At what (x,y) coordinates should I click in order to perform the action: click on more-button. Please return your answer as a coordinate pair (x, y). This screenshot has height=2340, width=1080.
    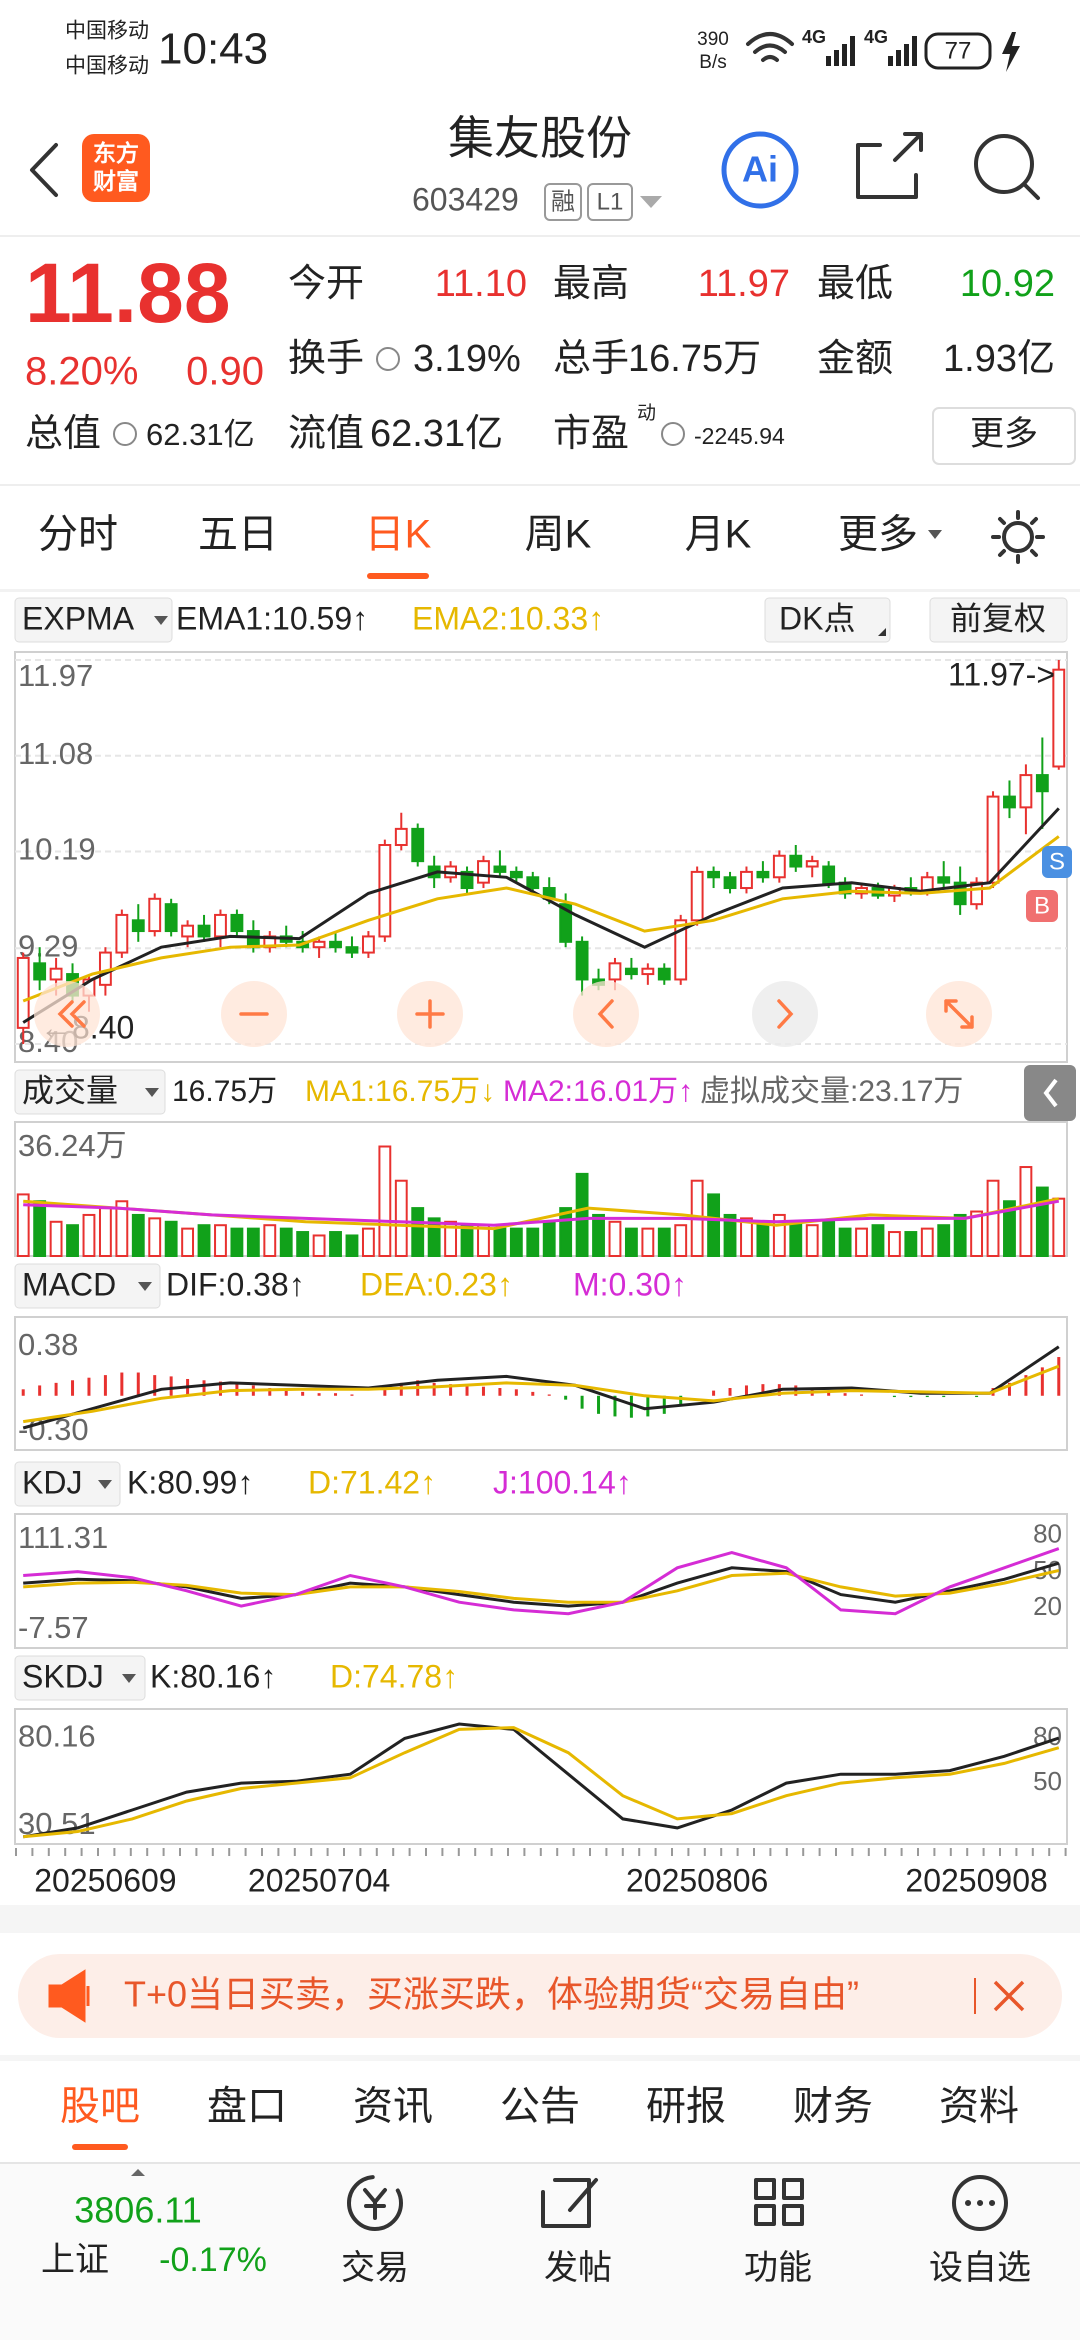
    Looking at the image, I should click on (1004, 436).